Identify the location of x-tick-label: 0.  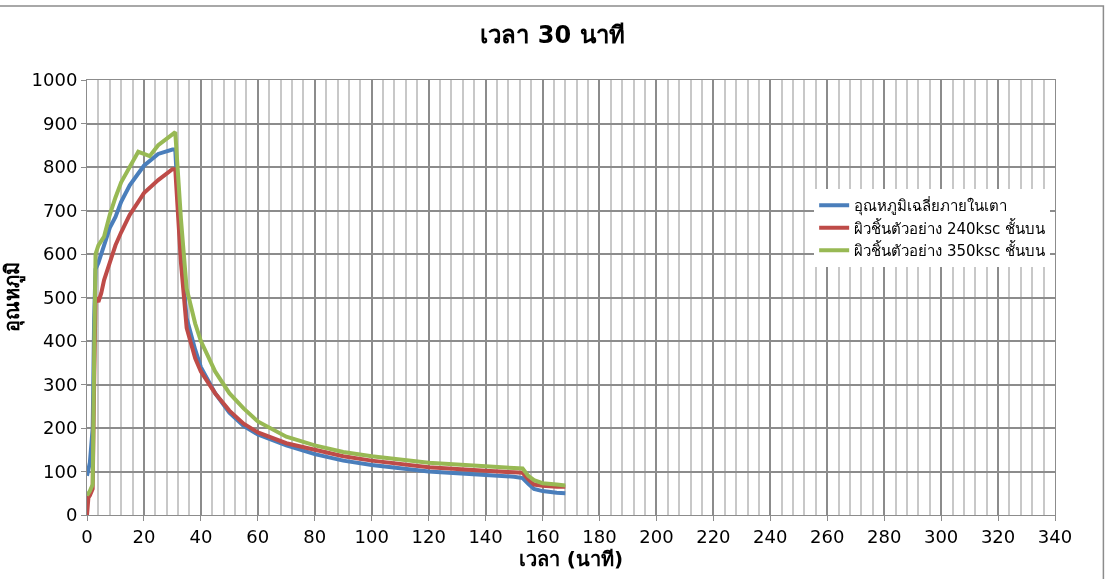
(87, 536).